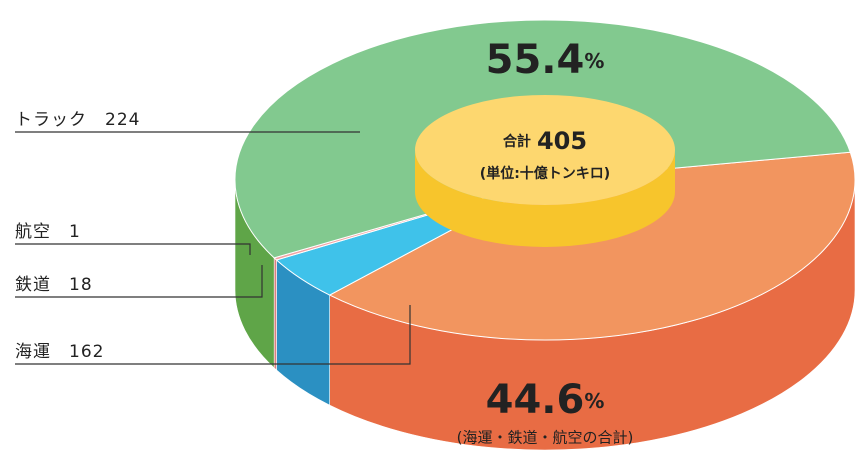  Describe the element at coordinates (54, 285) in the screenshot. I see `category-label: 鉄道 18` at that location.